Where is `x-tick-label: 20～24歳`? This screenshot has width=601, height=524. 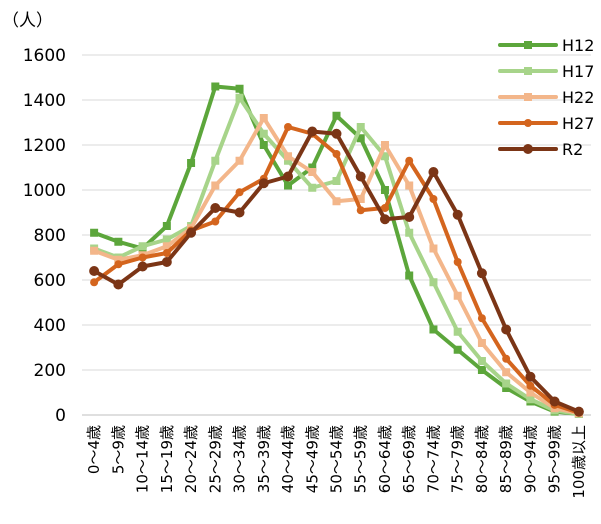
x-tick-label: 20～24歳 is located at coordinates (191, 459).